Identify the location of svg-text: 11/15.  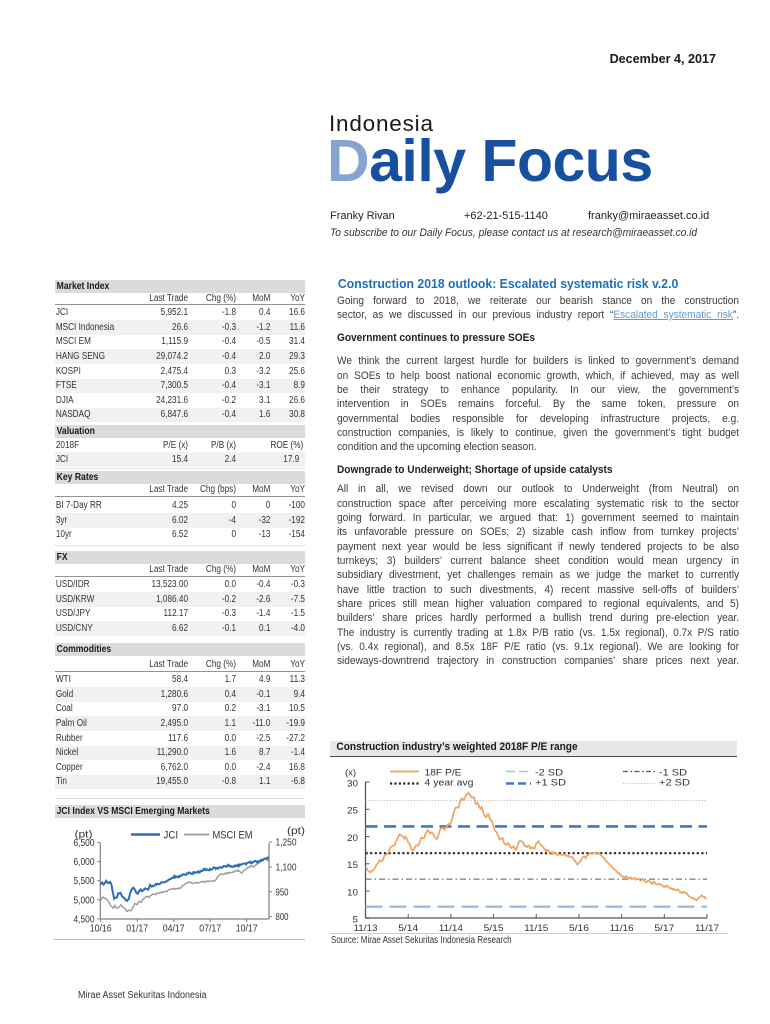
(536, 928).